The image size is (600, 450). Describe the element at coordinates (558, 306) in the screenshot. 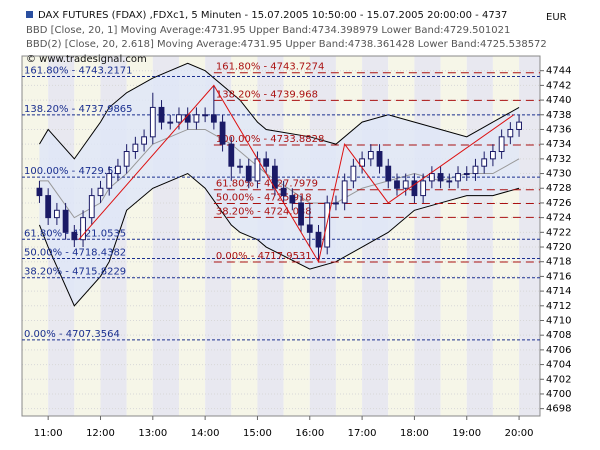

I see `y-tick-label: 4712` at that location.